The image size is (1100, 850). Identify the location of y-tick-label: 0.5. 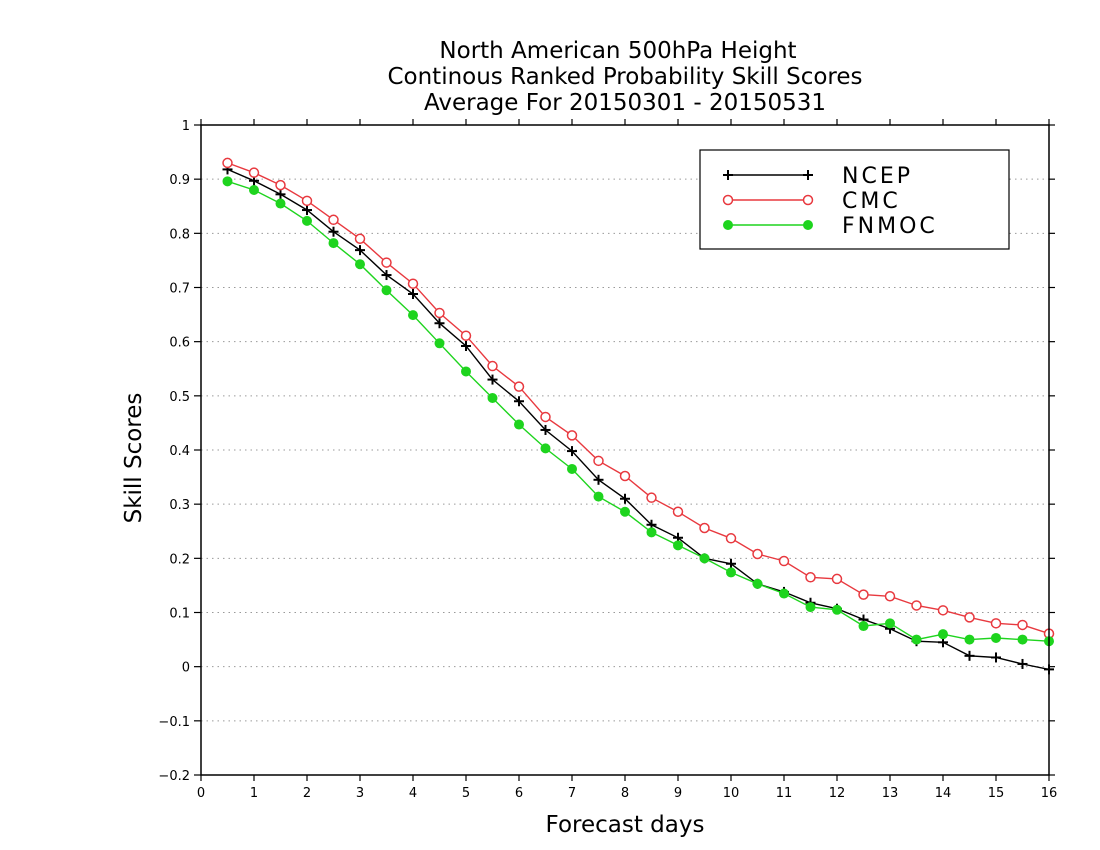
(179, 397).